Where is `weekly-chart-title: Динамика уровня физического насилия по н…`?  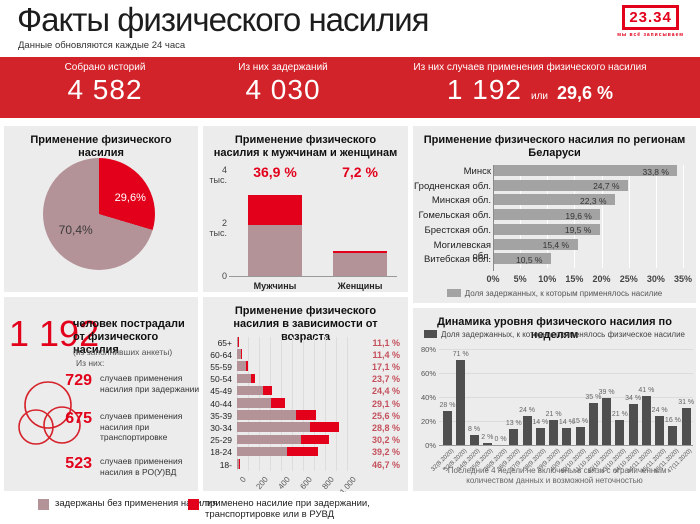 weekly-chart-title: Динамика уровня физического насилия по н… is located at coordinates (554, 328).